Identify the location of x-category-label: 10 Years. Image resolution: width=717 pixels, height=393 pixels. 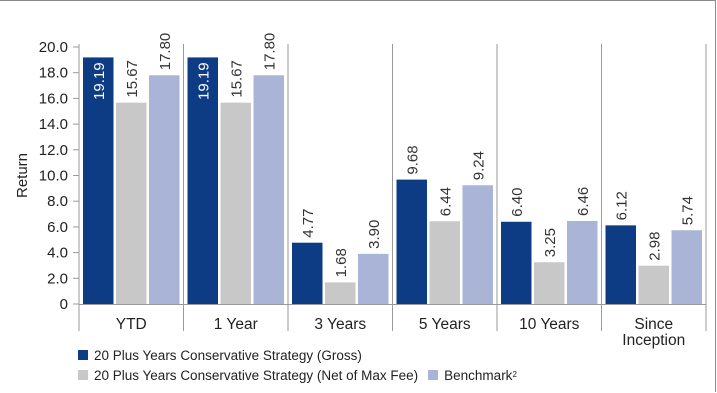
(549, 324).